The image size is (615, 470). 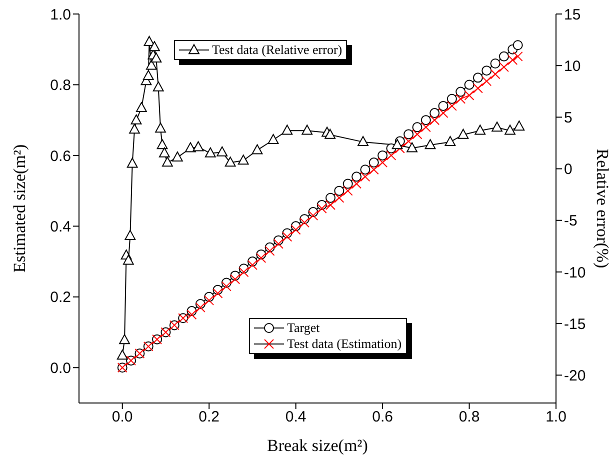 What do you see at coordinates (382, 417) in the screenshot?
I see `x-tick-label: 0.6` at bounding box center [382, 417].